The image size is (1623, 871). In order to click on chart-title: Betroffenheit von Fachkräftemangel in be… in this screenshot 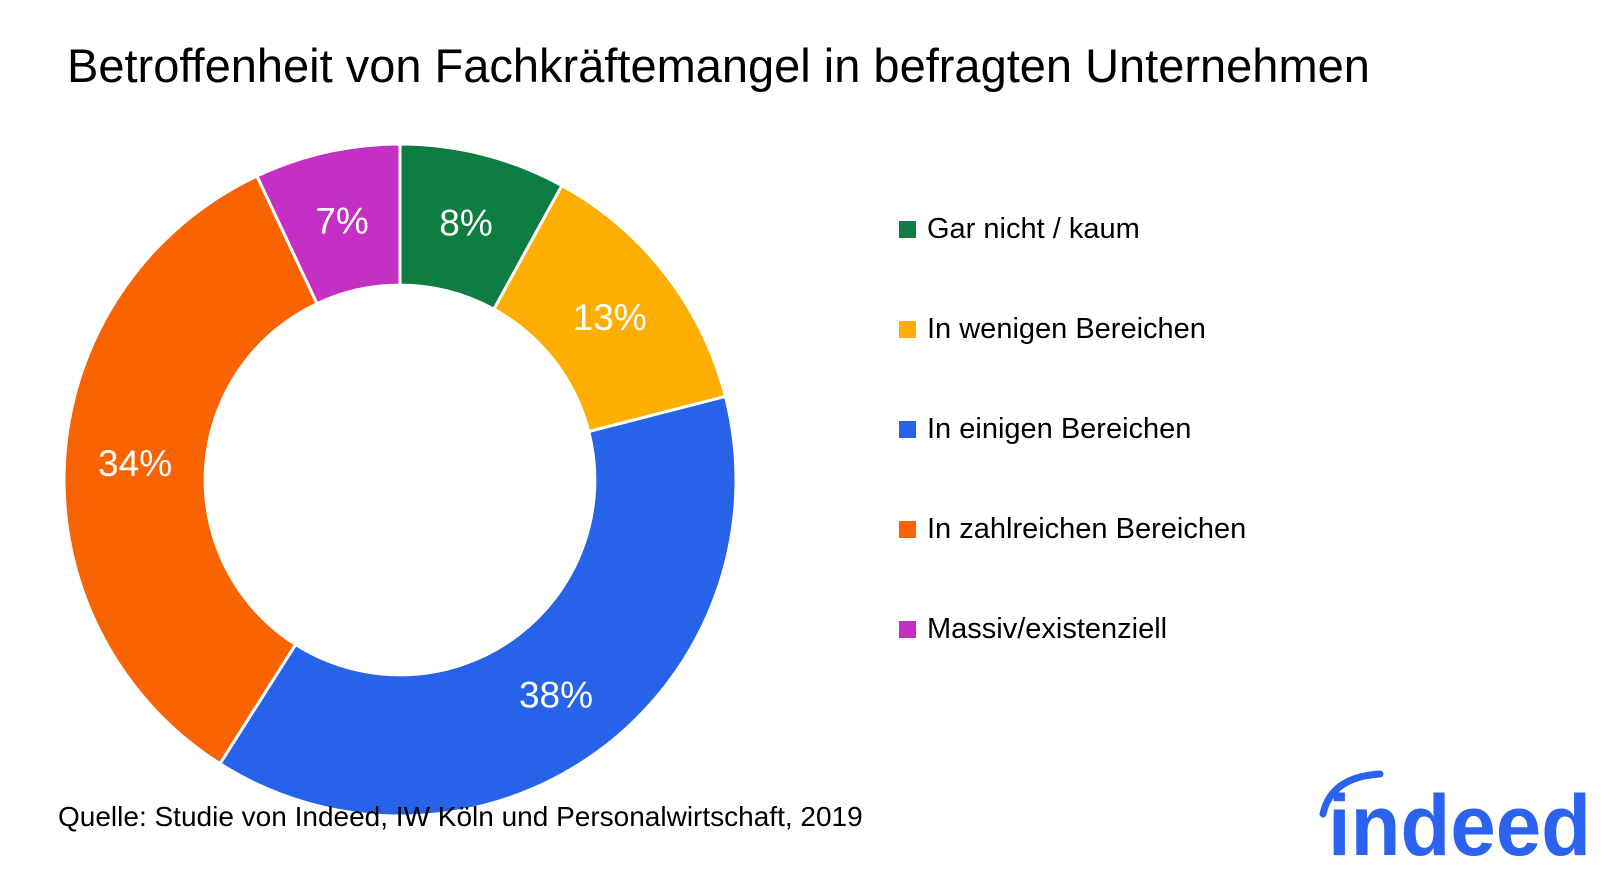, I will do `click(718, 65)`.